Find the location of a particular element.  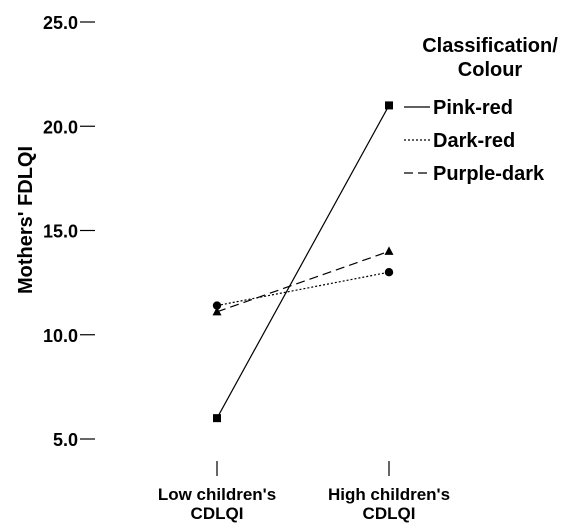

y-axis-title: Mothers' FDLQI is located at coordinates (26, 220).